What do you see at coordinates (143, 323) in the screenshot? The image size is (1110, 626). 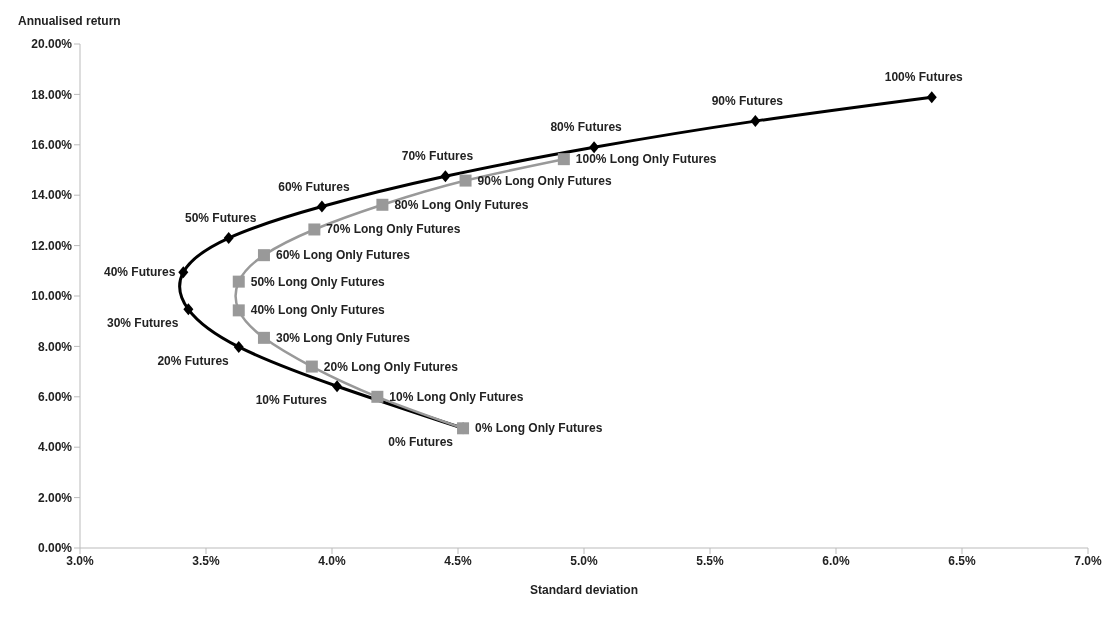 I see `annotation: 30% Futures` at bounding box center [143, 323].